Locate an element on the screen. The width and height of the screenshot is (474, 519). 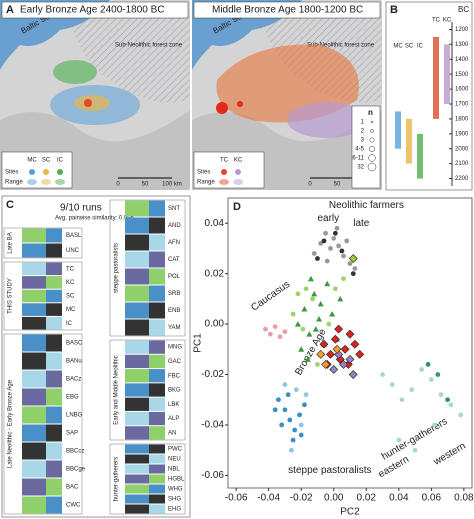
population-label: FBC is located at coordinates (174, 376).